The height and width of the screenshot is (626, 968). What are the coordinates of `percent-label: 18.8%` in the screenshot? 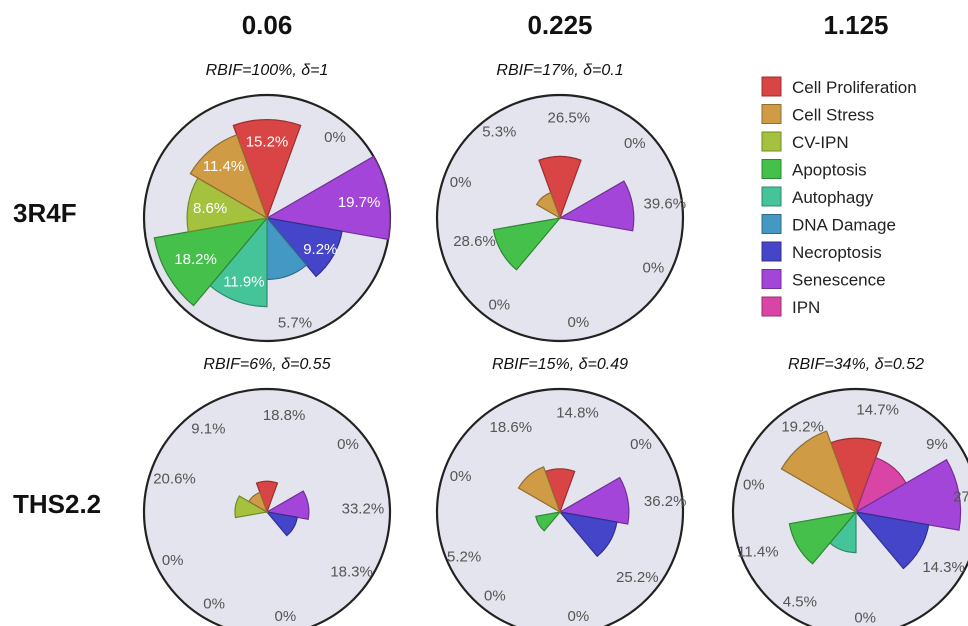 It's located at (284, 415).